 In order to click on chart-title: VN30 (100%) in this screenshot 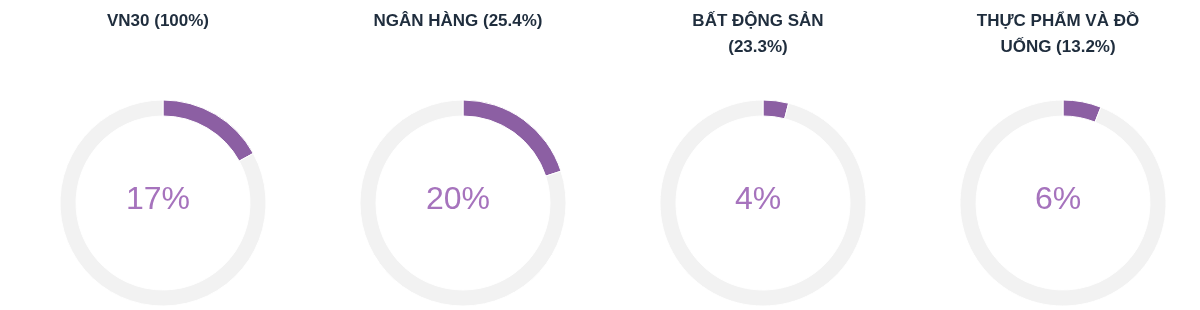, I will do `click(158, 21)`.